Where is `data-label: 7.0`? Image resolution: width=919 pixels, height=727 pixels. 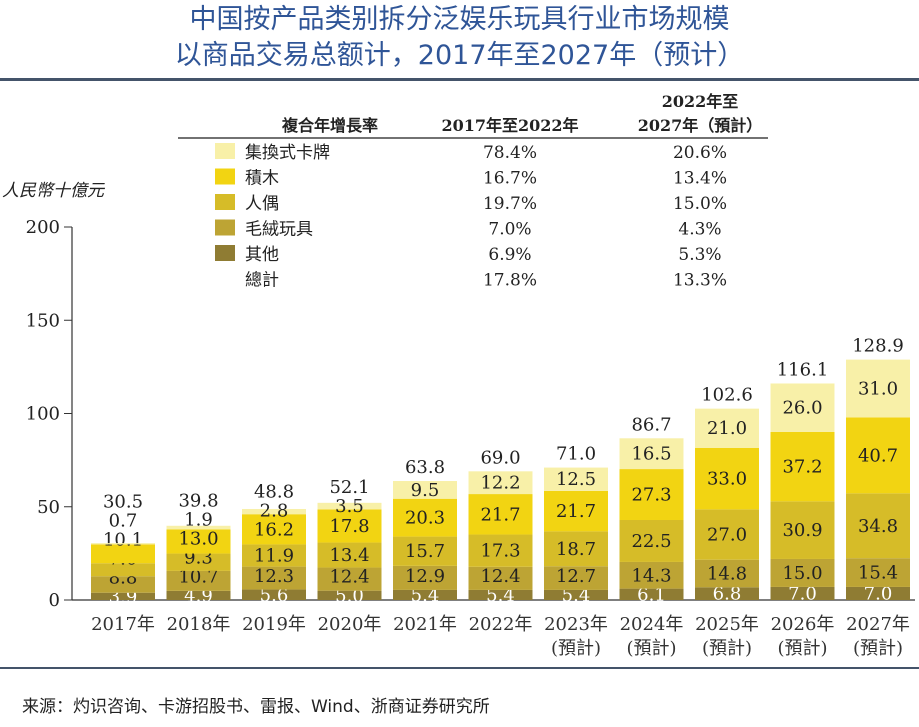
data-label: 7.0 is located at coordinates (802, 593).